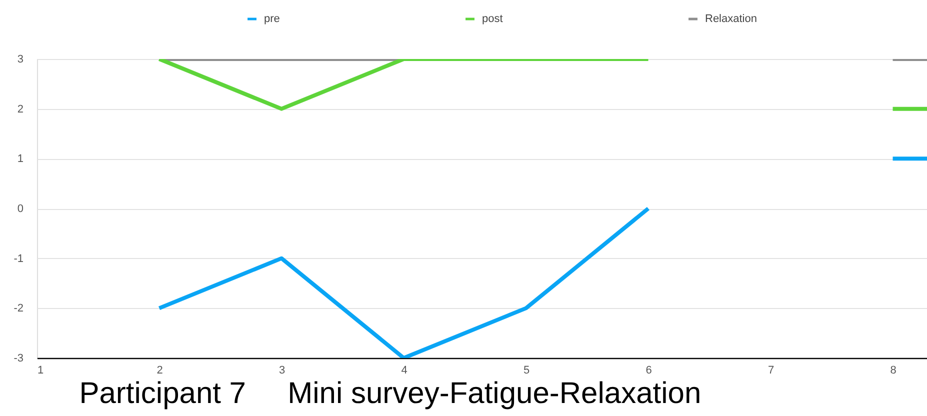  What do you see at coordinates (526, 370) in the screenshot?
I see `x-tick-label: 5` at bounding box center [526, 370].